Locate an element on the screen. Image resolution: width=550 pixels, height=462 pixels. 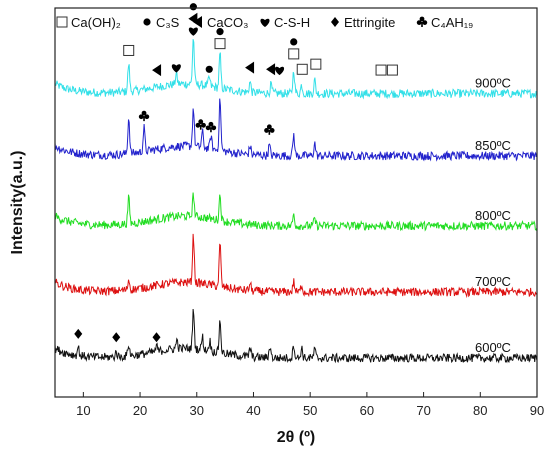
series-label: 700ºC is located at coordinates (493, 281).